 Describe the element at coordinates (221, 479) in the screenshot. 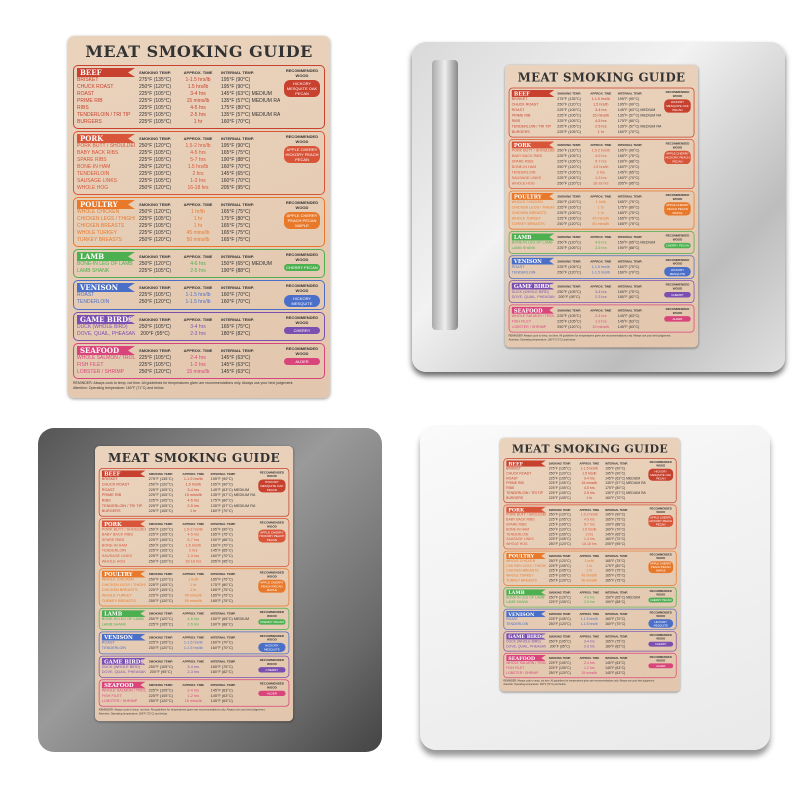

I see `internal-temp: 195°F (90°C)` at that location.